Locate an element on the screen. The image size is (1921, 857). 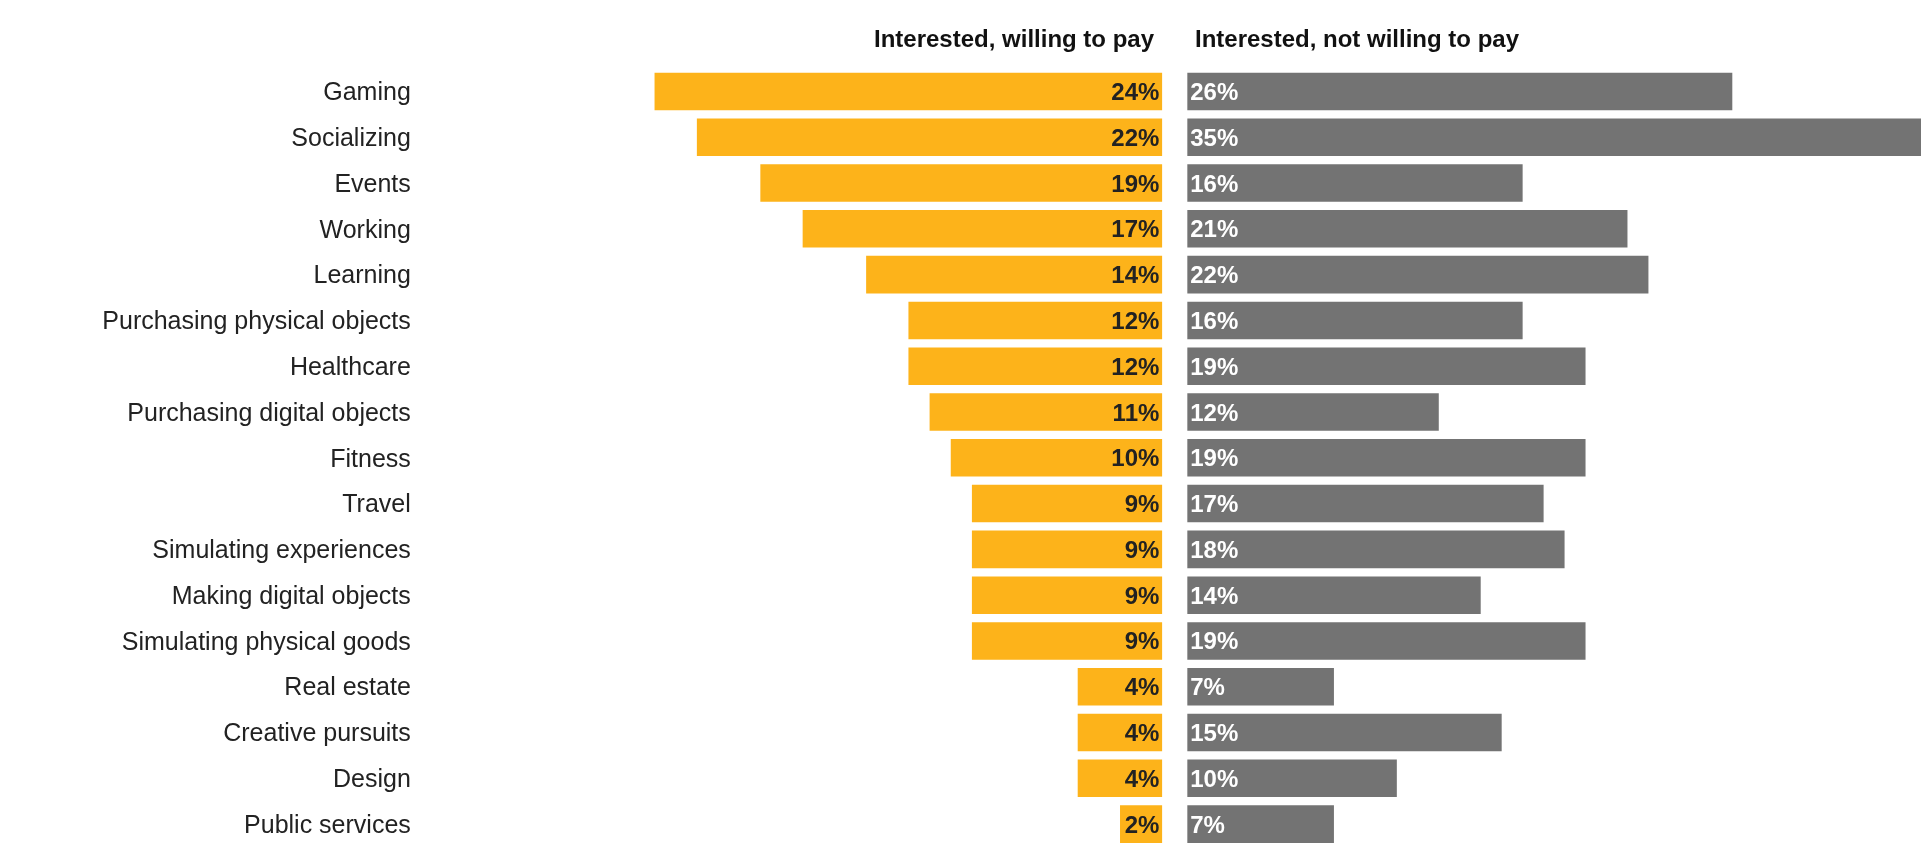
y-tick-label: Making digital objects is located at coordinates (291, 594).